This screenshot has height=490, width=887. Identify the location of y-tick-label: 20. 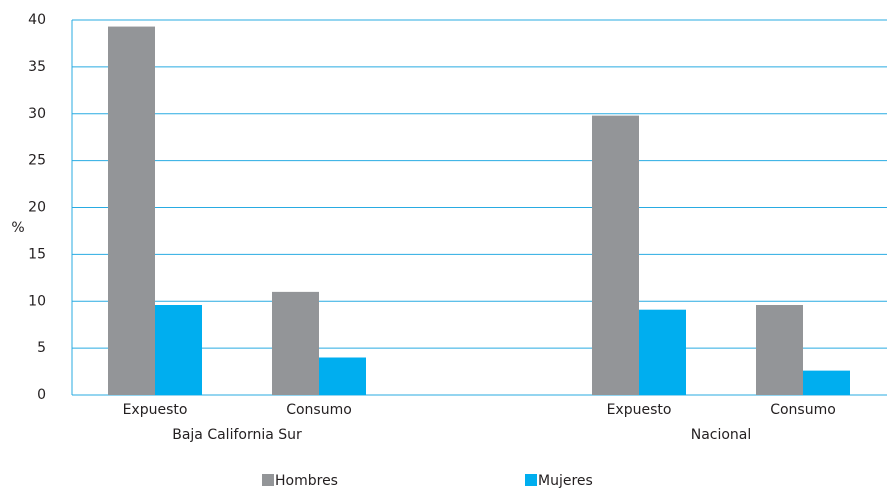
(37, 208).